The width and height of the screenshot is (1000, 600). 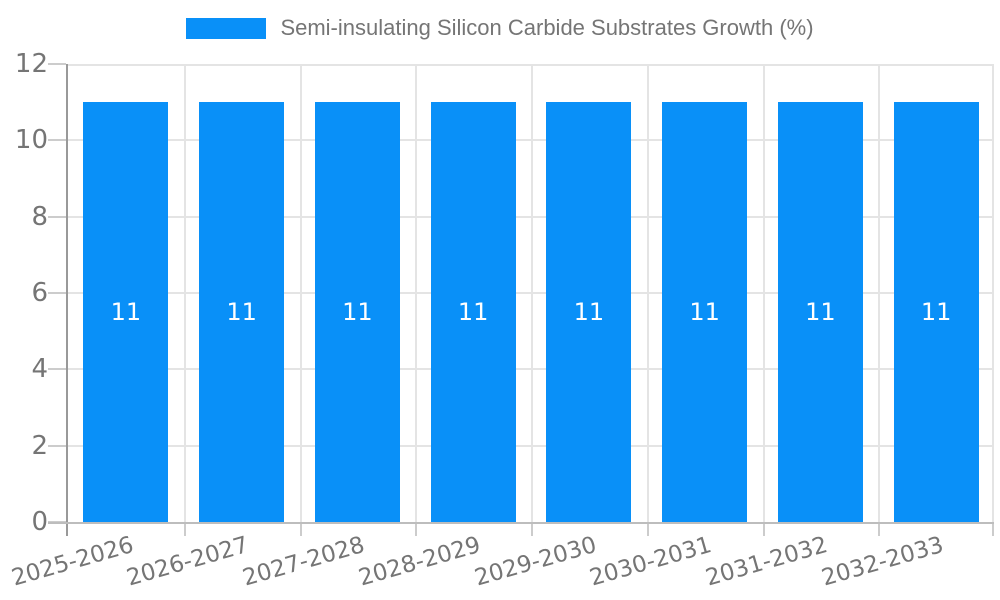 I want to click on bar-2026-2027: 11, so click(x=242, y=312).